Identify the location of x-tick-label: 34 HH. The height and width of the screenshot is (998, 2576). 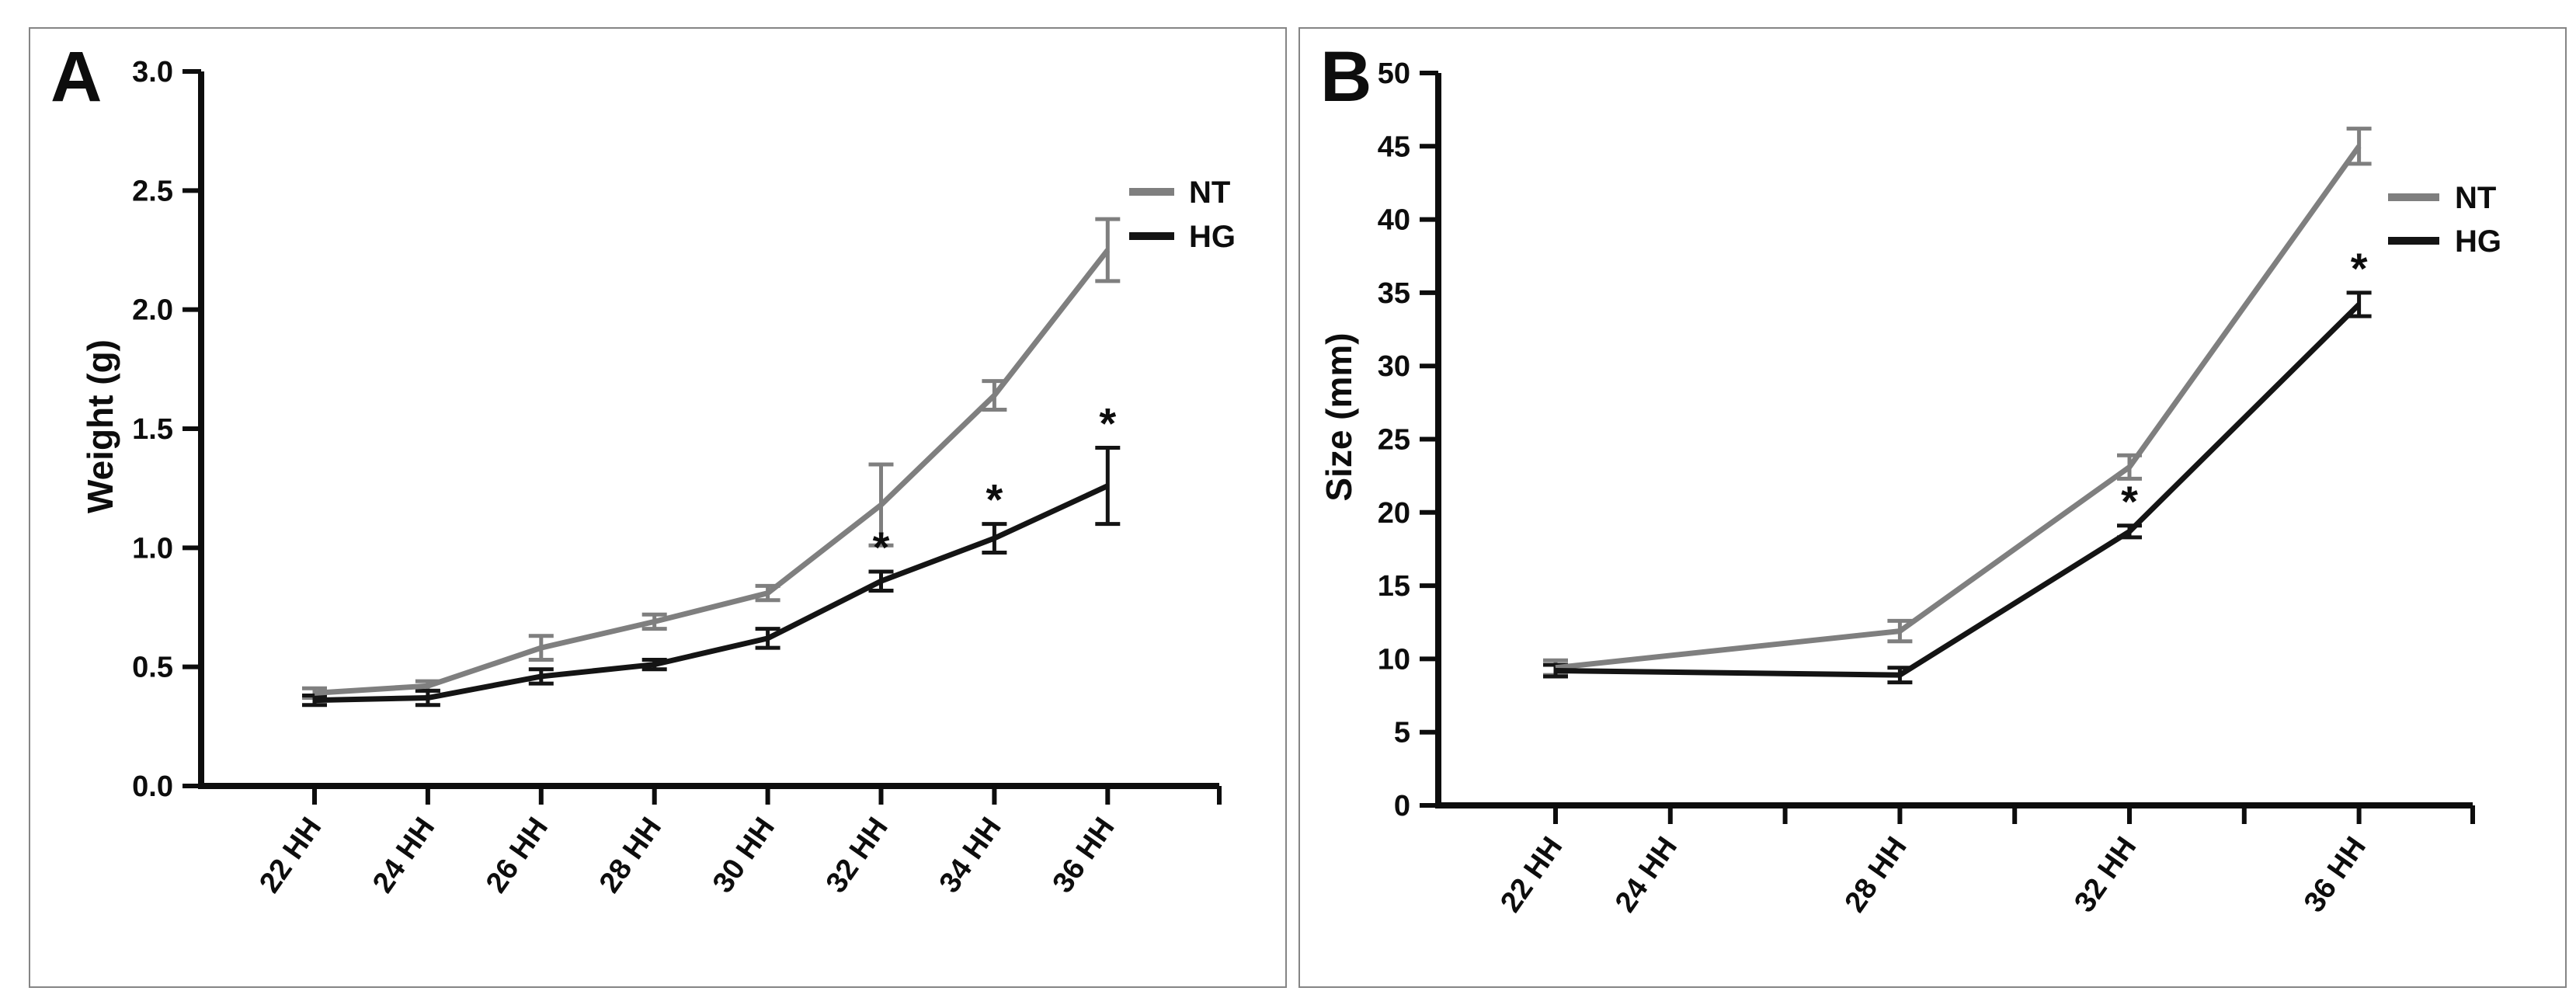
(971, 855).